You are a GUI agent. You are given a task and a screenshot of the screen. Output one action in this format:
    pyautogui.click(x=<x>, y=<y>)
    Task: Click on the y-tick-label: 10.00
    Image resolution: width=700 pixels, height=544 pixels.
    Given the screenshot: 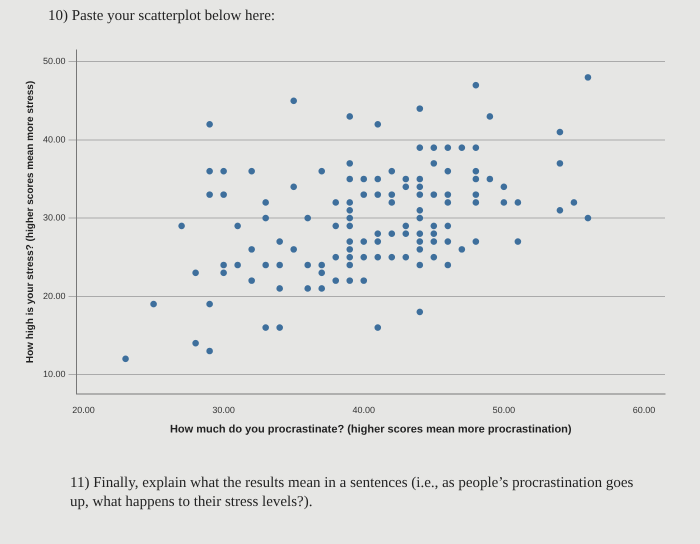 What is the action you would take?
    pyautogui.click(x=54, y=373)
    